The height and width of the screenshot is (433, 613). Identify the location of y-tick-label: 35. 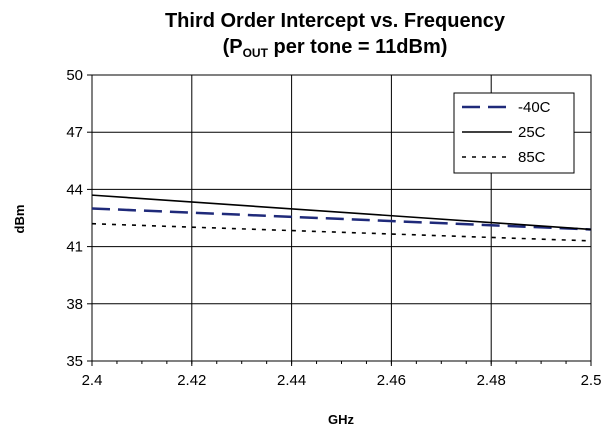
(74, 361).